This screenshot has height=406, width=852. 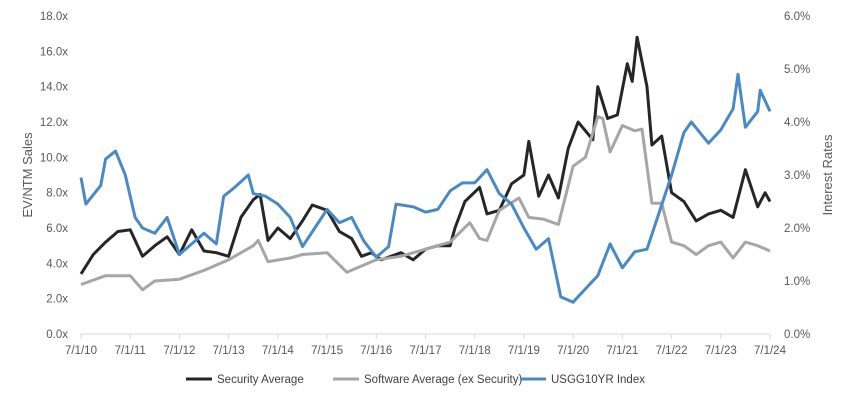 What do you see at coordinates (260, 380) in the screenshot?
I see `legend-label: Security Average` at bounding box center [260, 380].